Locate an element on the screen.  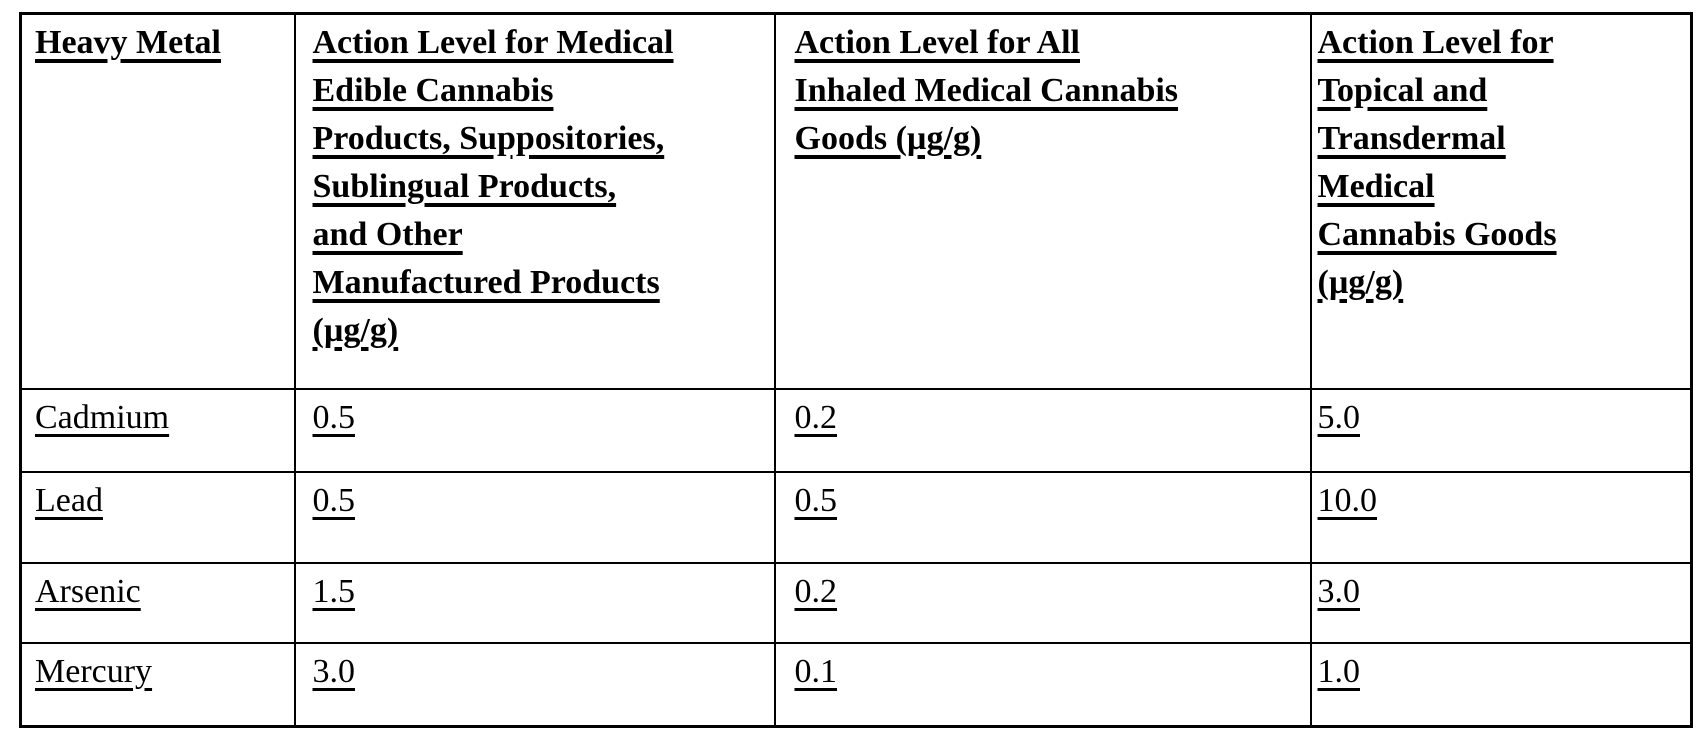
cell-inhaled-value: 0.1 is located at coordinates (1042, 684).